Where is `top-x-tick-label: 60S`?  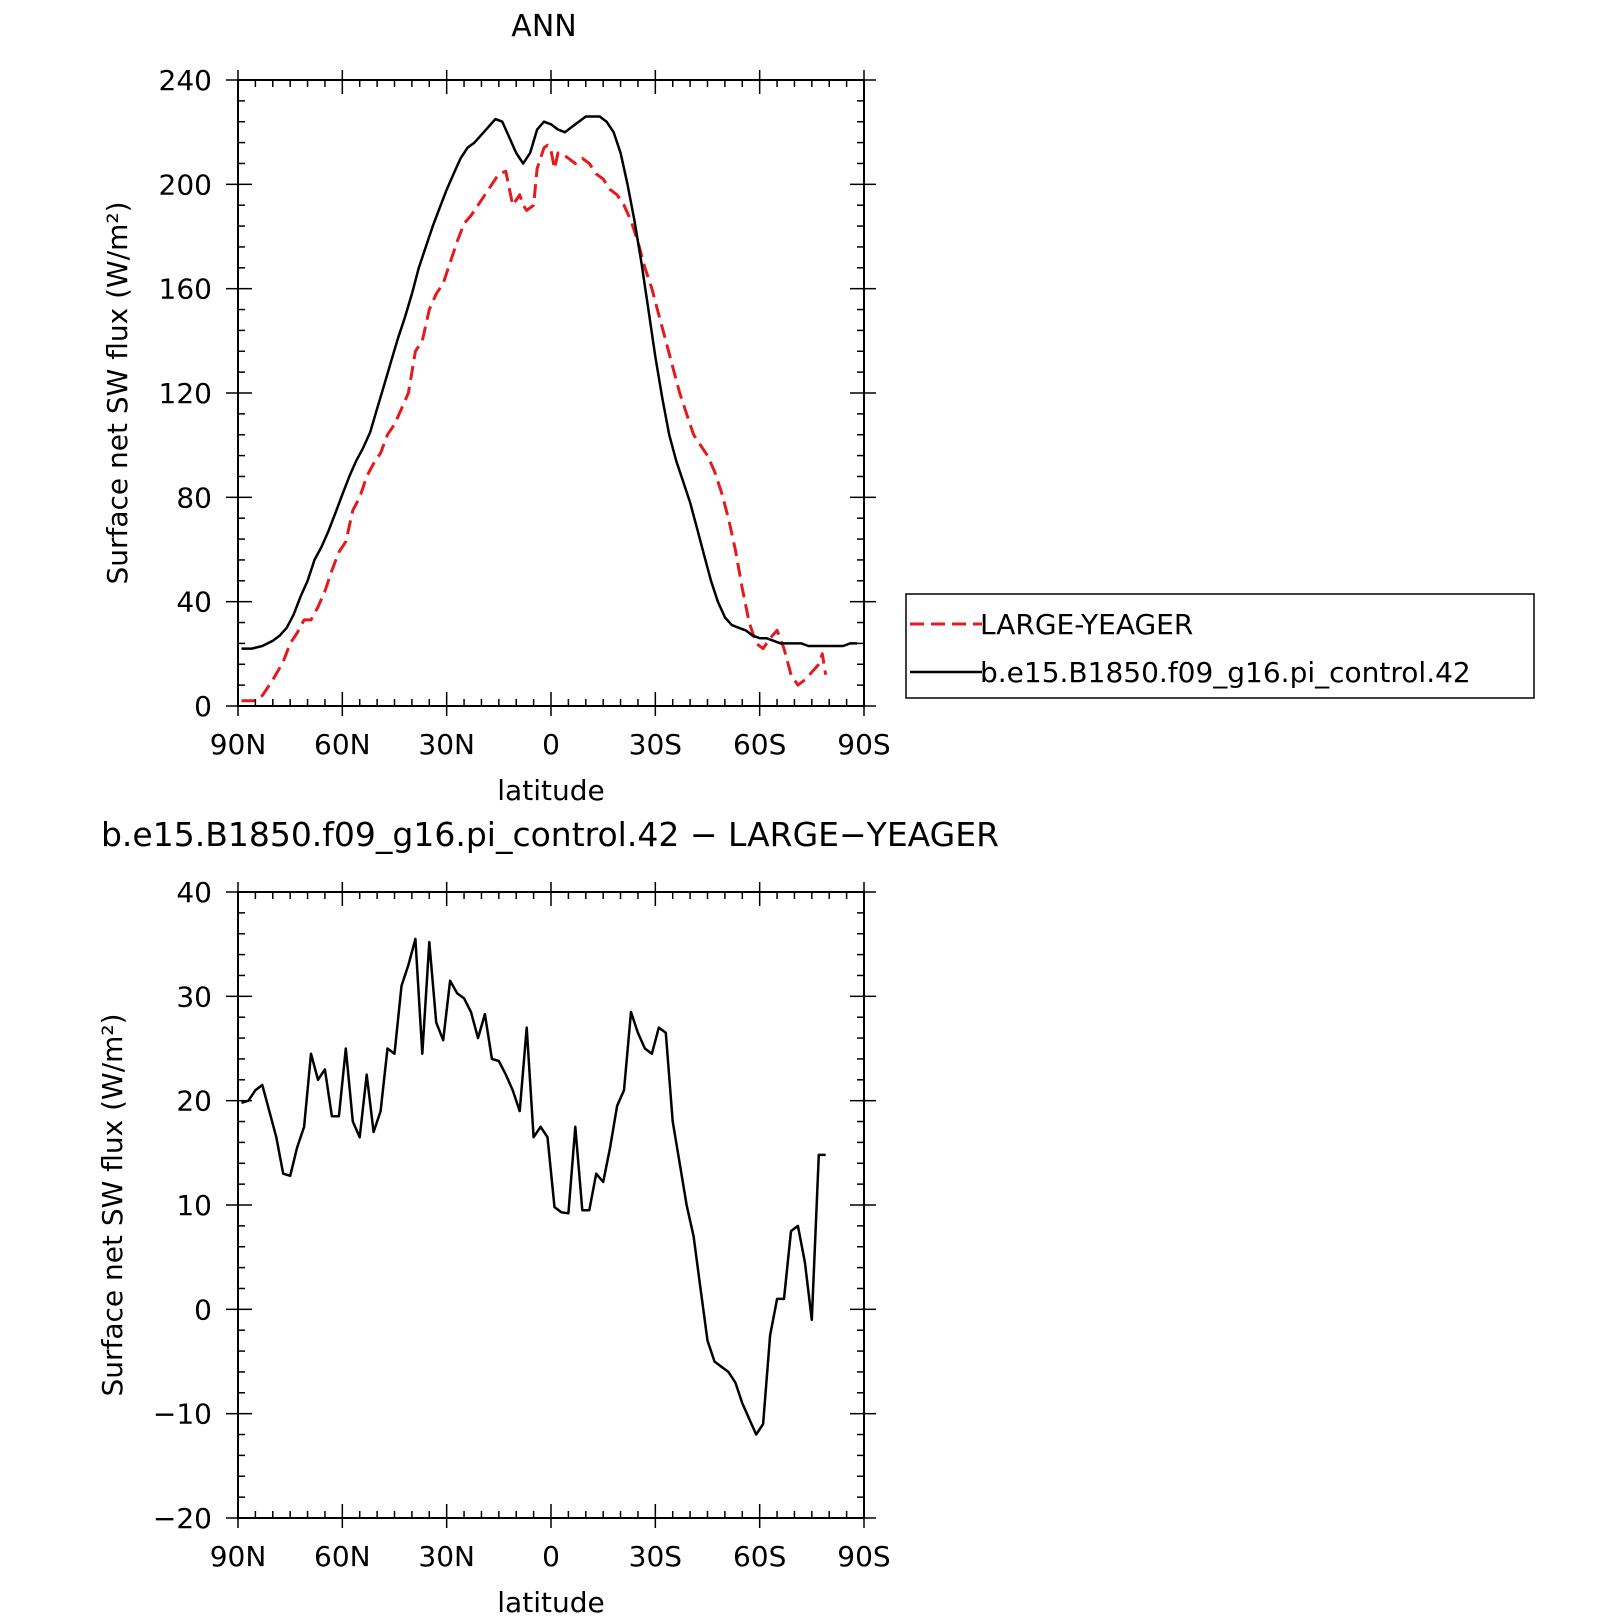 top-x-tick-label: 60S is located at coordinates (759, 744).